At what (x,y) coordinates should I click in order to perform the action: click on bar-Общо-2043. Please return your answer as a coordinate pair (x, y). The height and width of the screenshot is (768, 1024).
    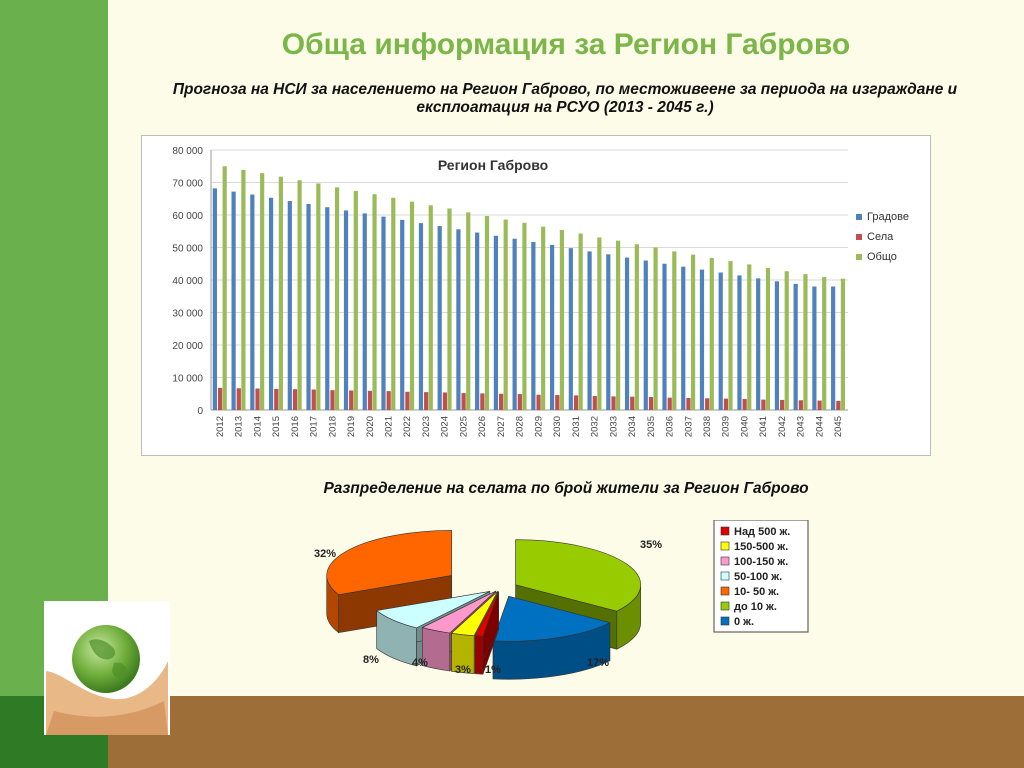
    Looking at the image, I should click on (805, 342).